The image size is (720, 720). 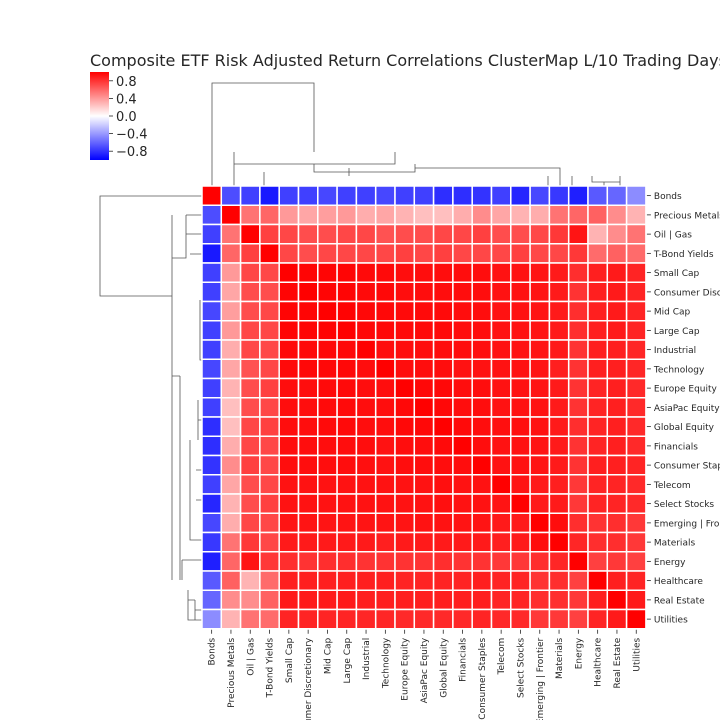 I want to click on colorbar-gradient, so click(x=99, y=116).